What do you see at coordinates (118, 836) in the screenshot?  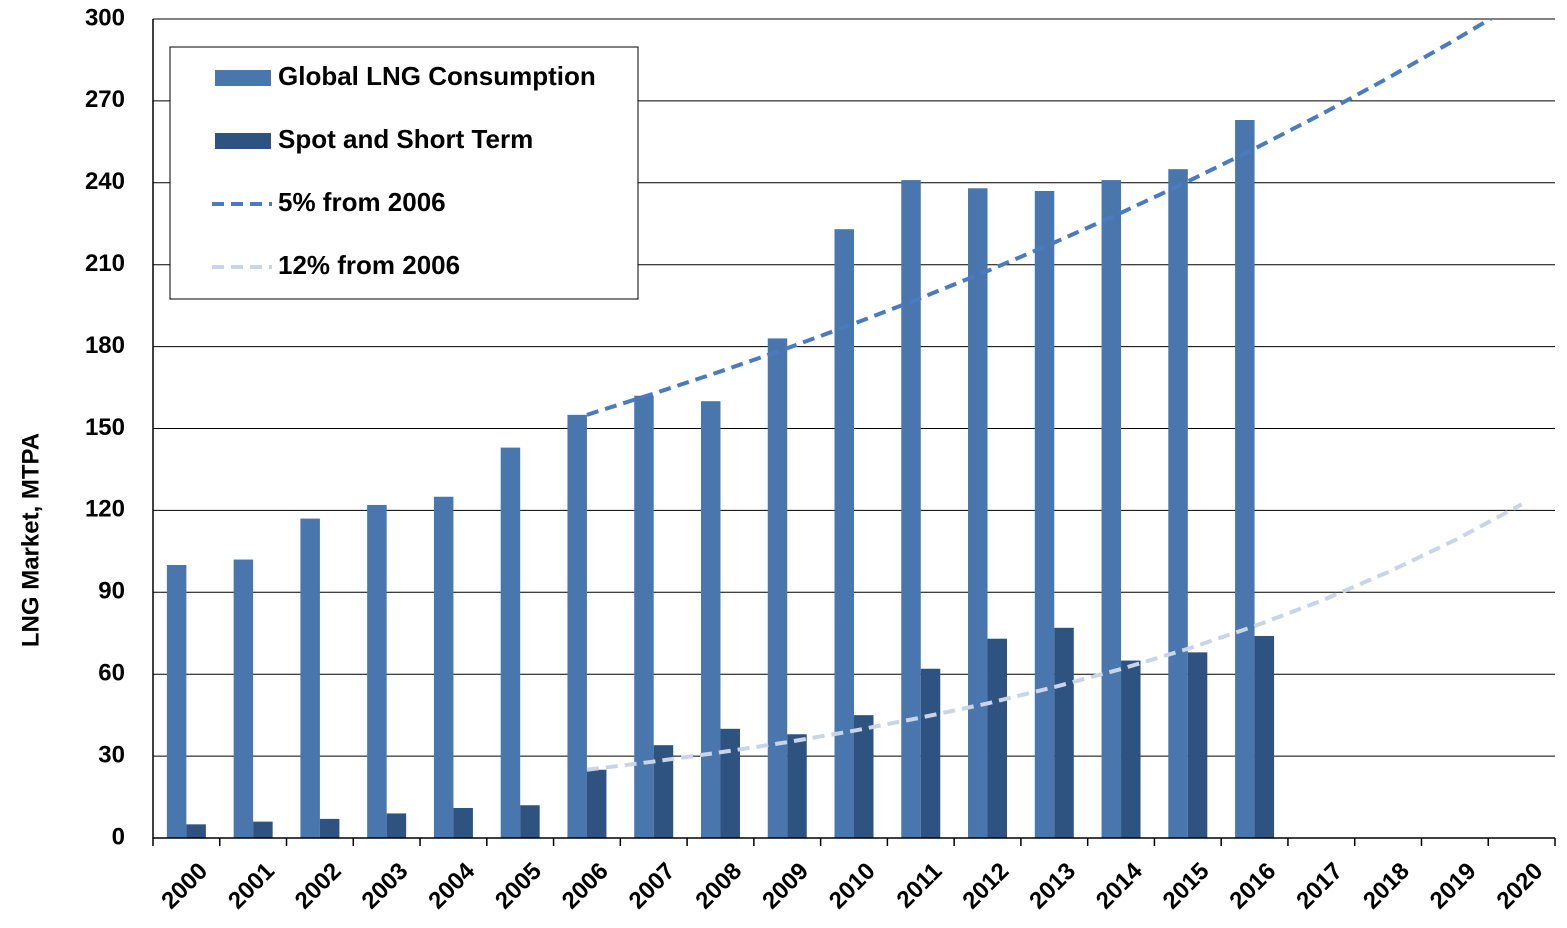 I see `y-tick-label: 0` at bounding box center [118, 836].